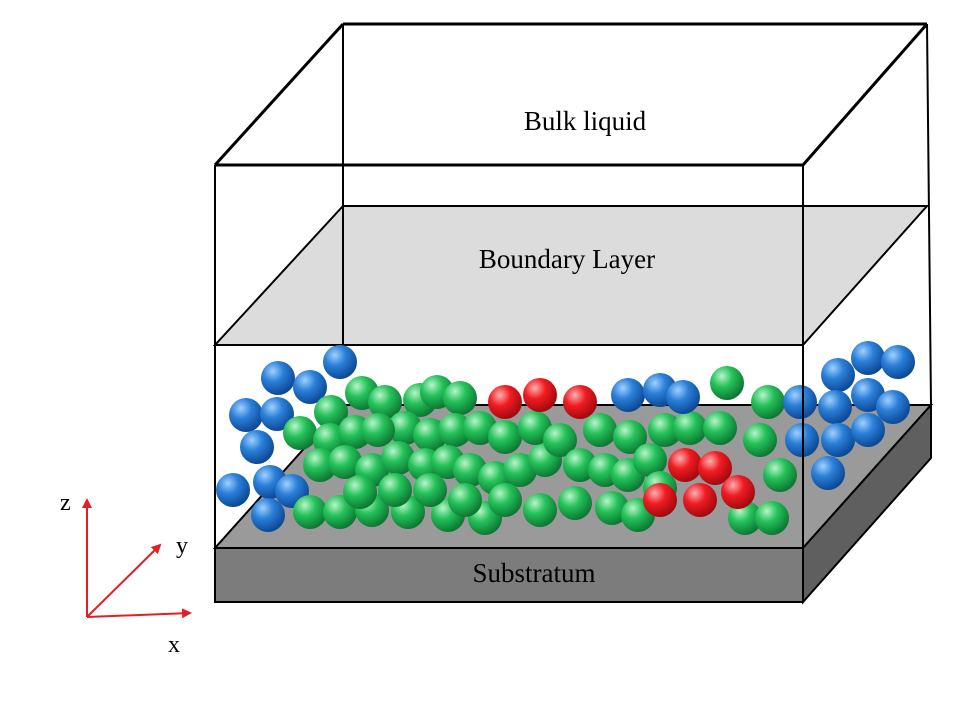 The image size is (960, 720). What do you see at coordinates (65, 503) in the screenshot?
I see `z-axis-label: z` at bounding box center [65, 503].